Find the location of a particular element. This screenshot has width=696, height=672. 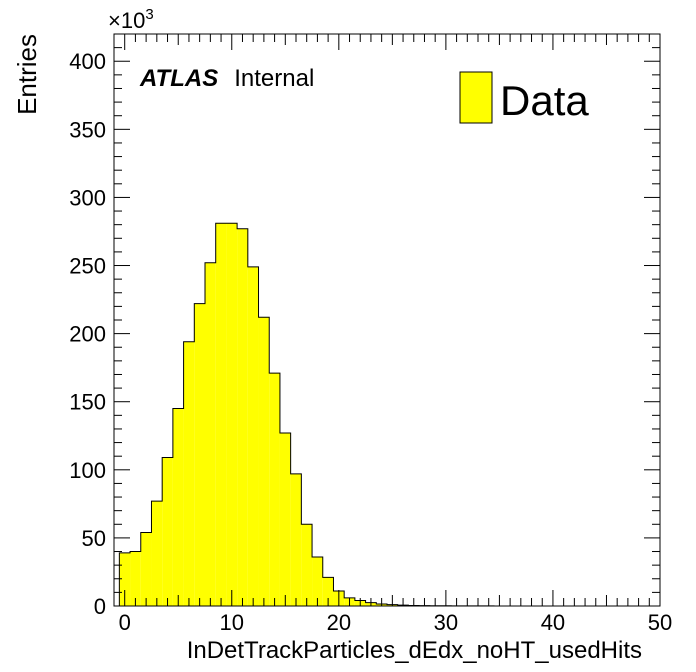

y-tick-label: 100 is located at coordinates (87, 470).